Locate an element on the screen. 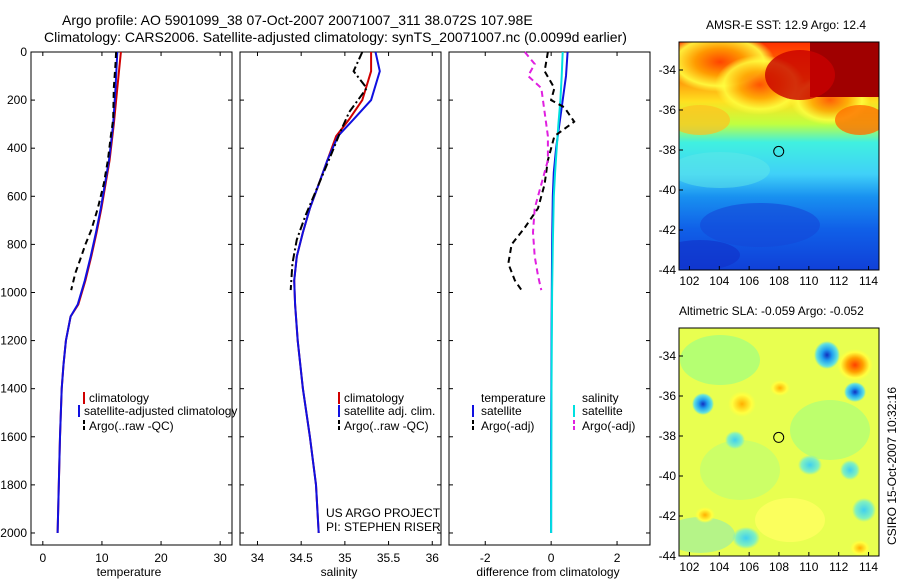 The image size is (900, 580). sla-map-axes: 102 104 106 108 110 112 114 -34 -36 -38 -40 -42 -44 is located at coordinates (769, 461).